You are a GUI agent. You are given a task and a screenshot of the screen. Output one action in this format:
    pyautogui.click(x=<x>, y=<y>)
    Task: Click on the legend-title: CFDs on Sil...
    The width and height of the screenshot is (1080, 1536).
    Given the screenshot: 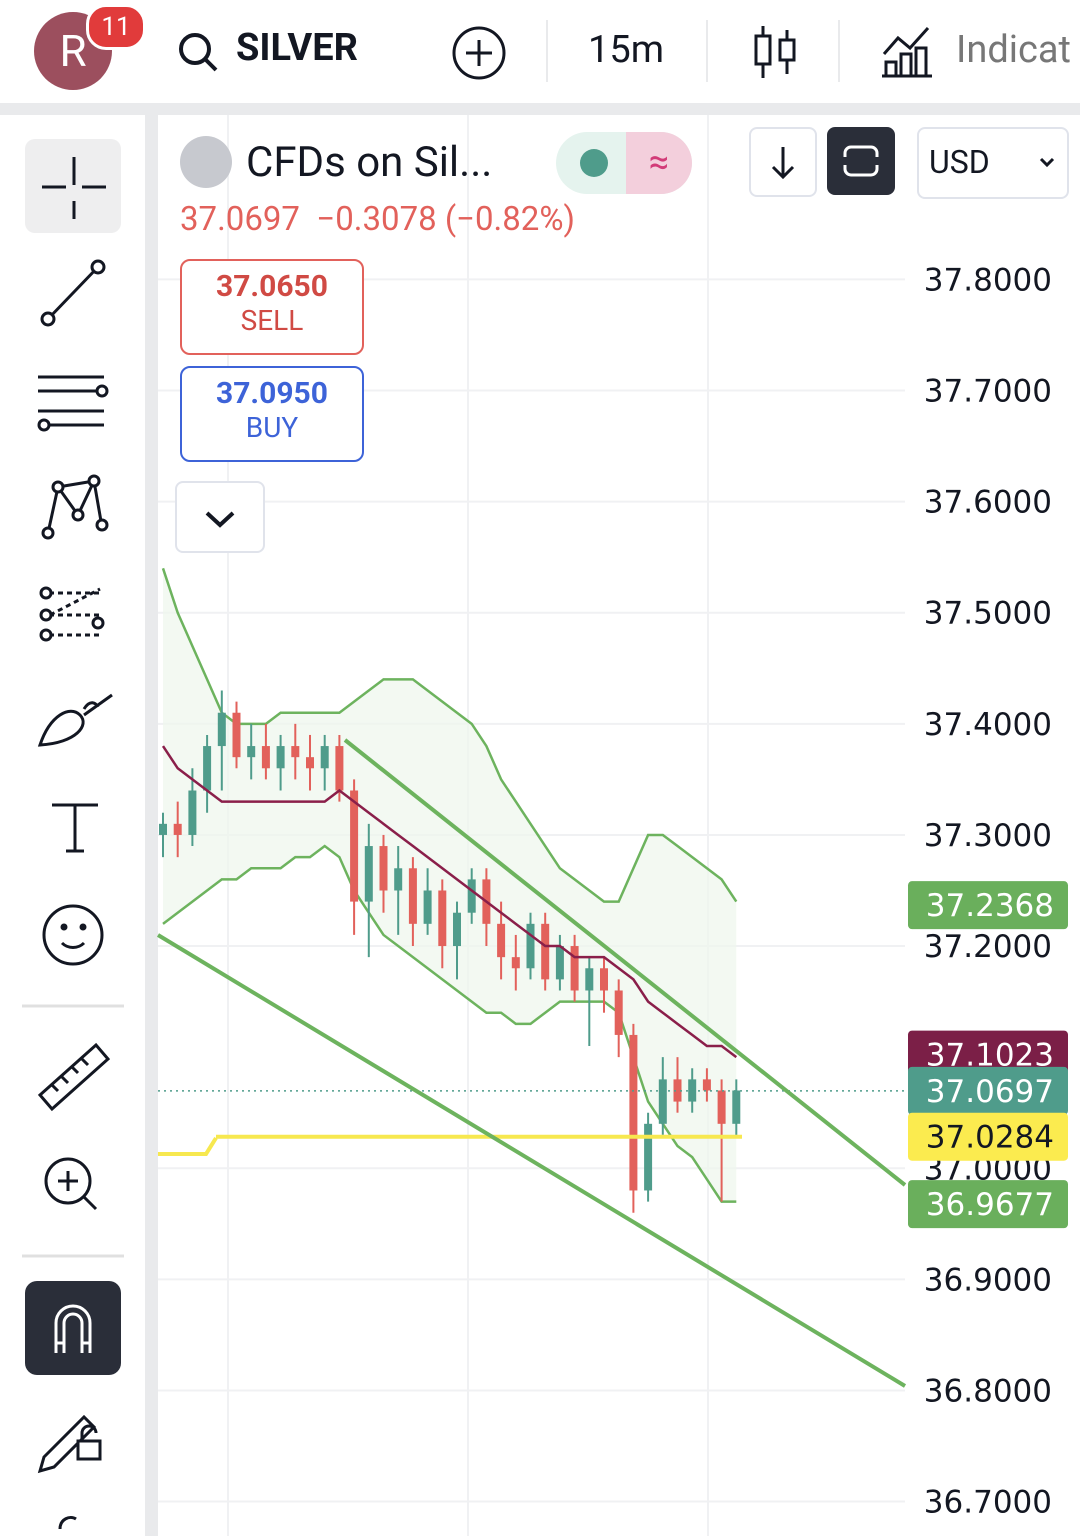 What is the action you would take?
    pyautogui.click(x=369, y=162)
    